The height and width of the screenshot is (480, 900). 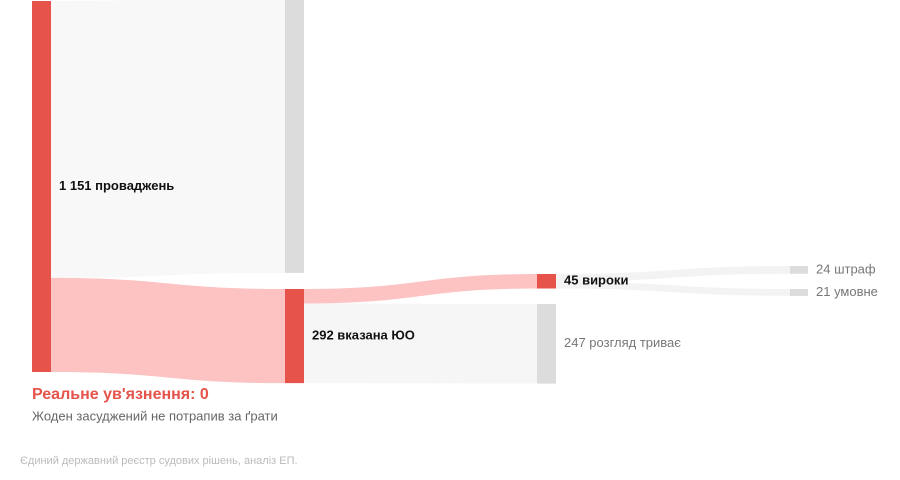 I want to click on annotation-title: Реальне ув'язнення: 0, so click(x=120, y=394).